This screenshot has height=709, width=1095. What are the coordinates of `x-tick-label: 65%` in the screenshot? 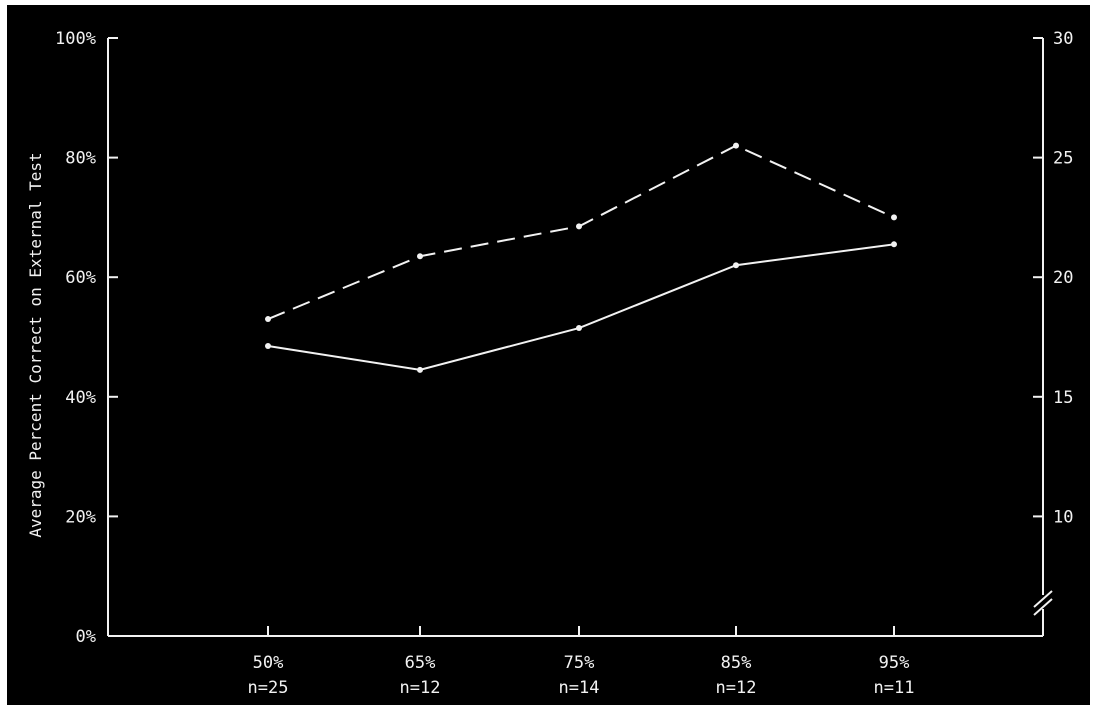 It's located at (420, 663).